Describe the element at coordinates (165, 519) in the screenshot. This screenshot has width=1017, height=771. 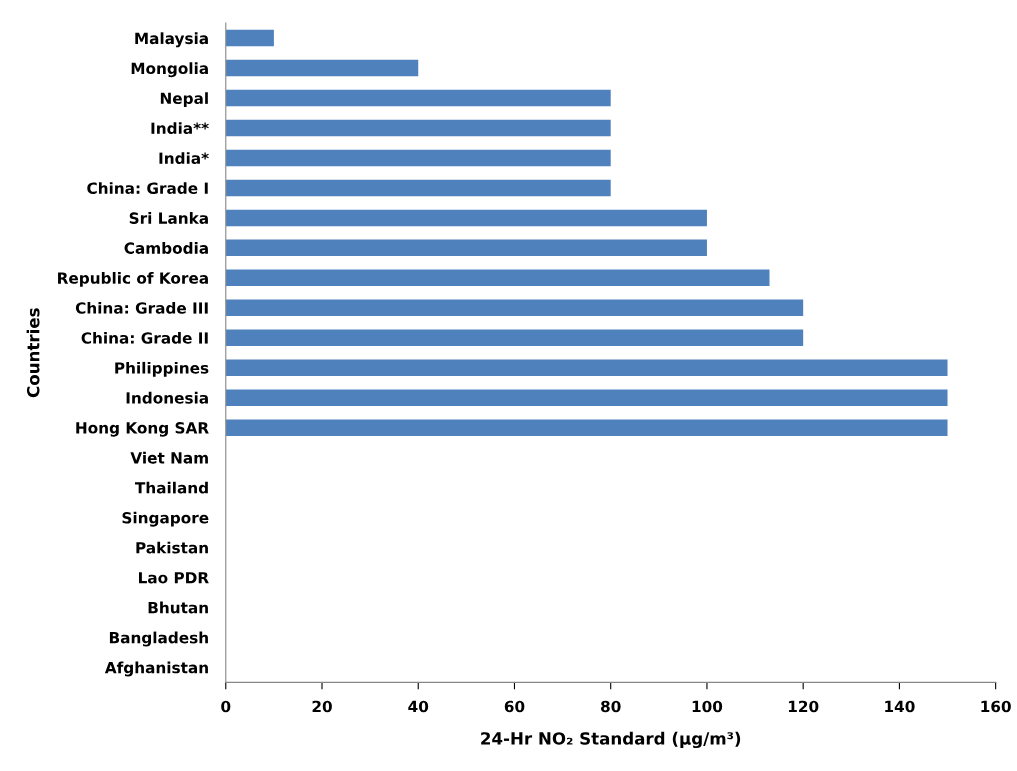
I see `y-tick-label: Singapore` at that location.